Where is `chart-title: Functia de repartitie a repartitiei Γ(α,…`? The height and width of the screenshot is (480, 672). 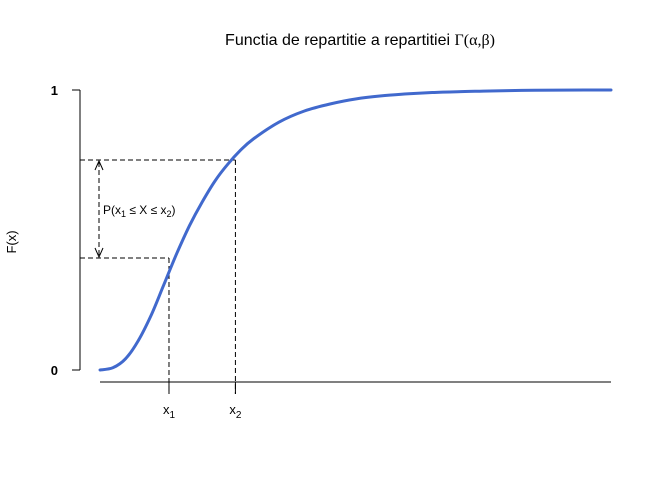
chart-title: Functia de repartitie a repartitiei Γ(α,… is located at coordinates (360, 40).